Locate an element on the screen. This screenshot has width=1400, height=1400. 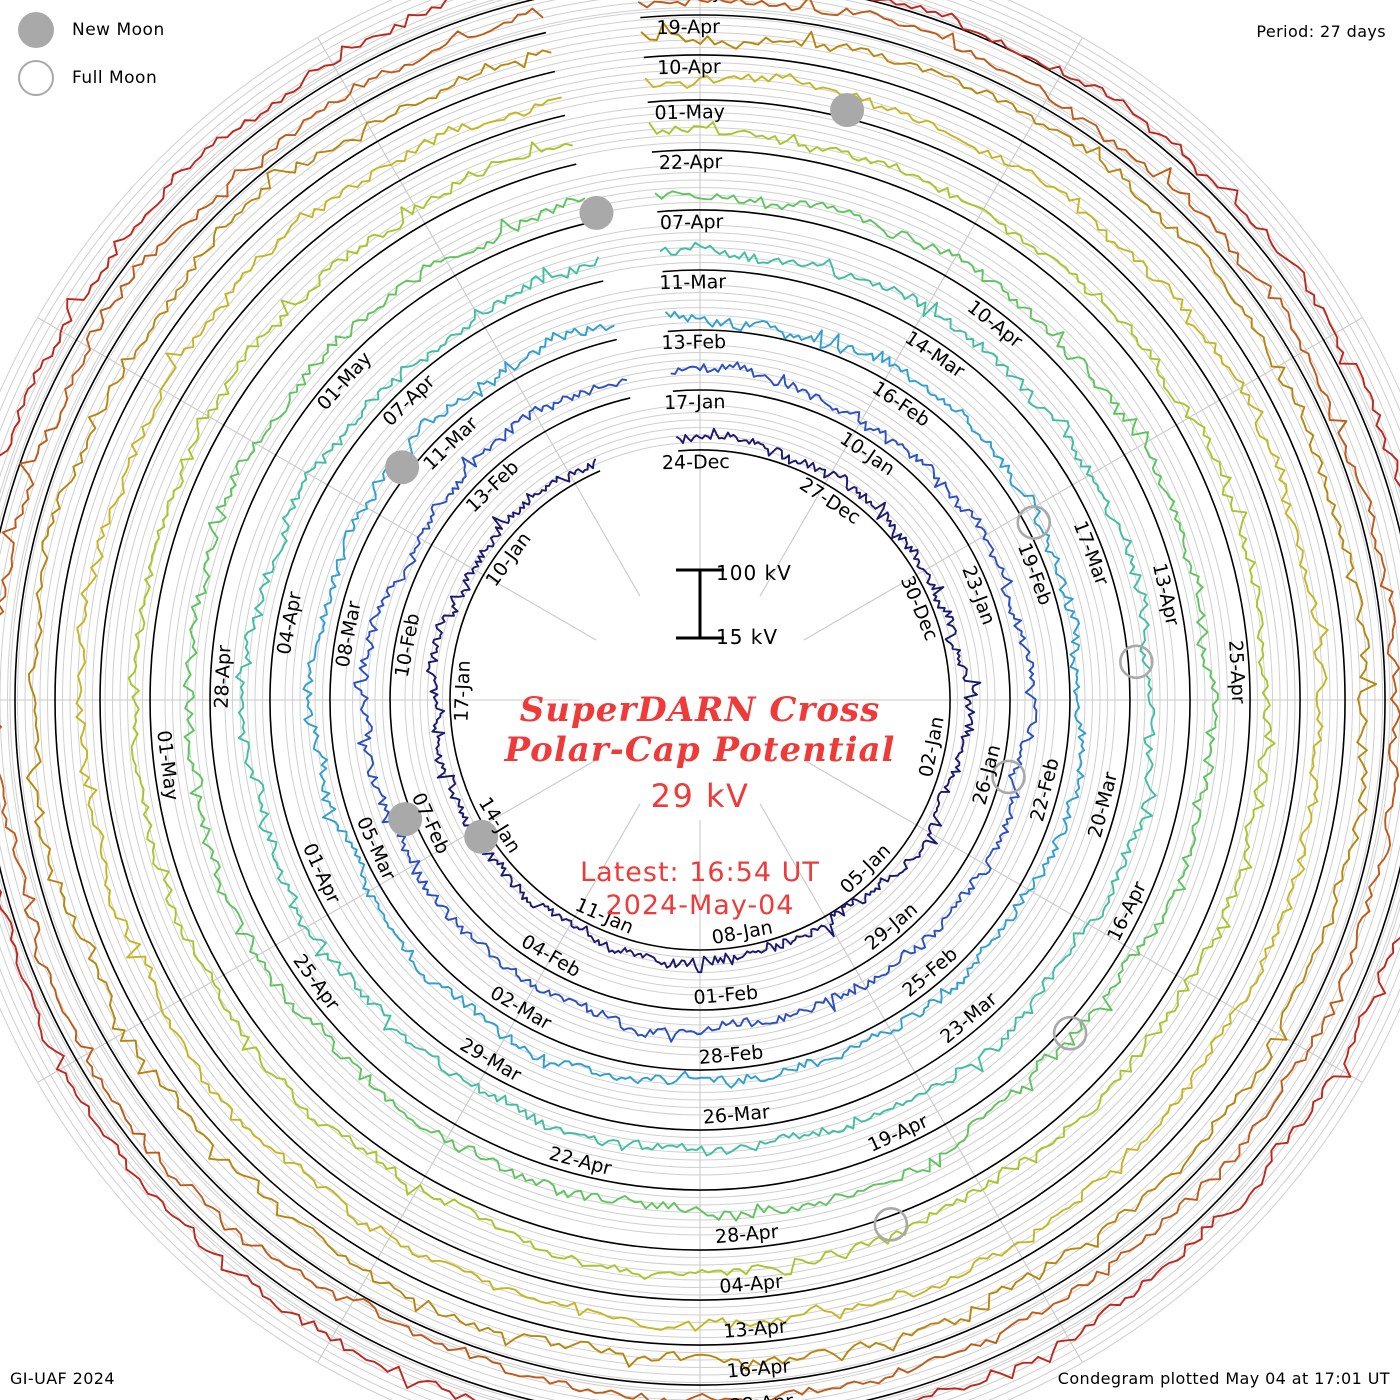
date-label: 11-Jan is located at coordinates (604, 916).